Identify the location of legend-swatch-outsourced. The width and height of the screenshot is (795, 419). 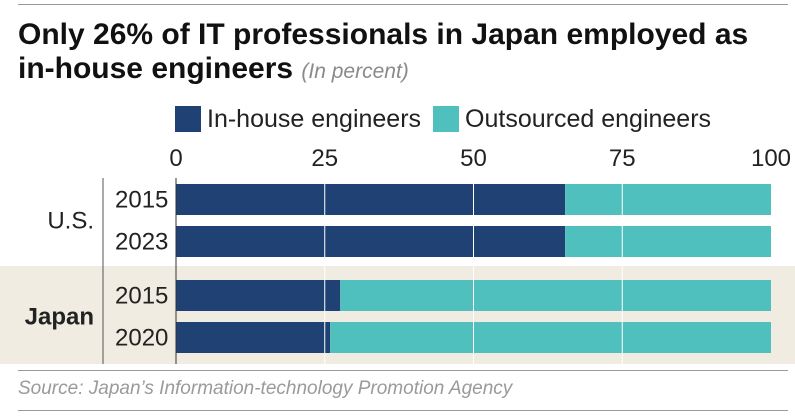
(446, 119).